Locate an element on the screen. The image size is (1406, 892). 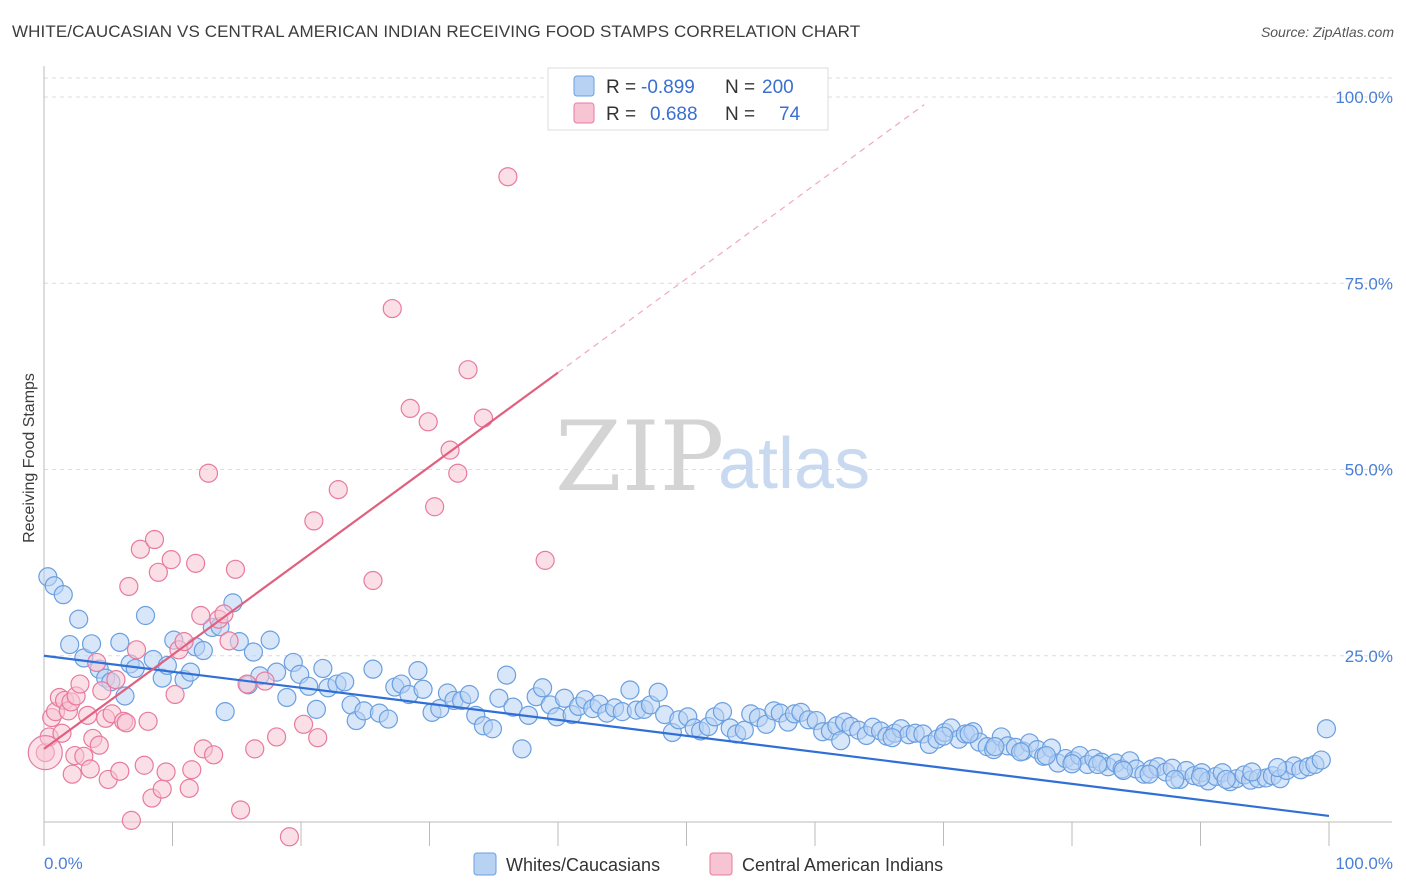
legend-r-label-2: R = is located at coordinates (621, 114).